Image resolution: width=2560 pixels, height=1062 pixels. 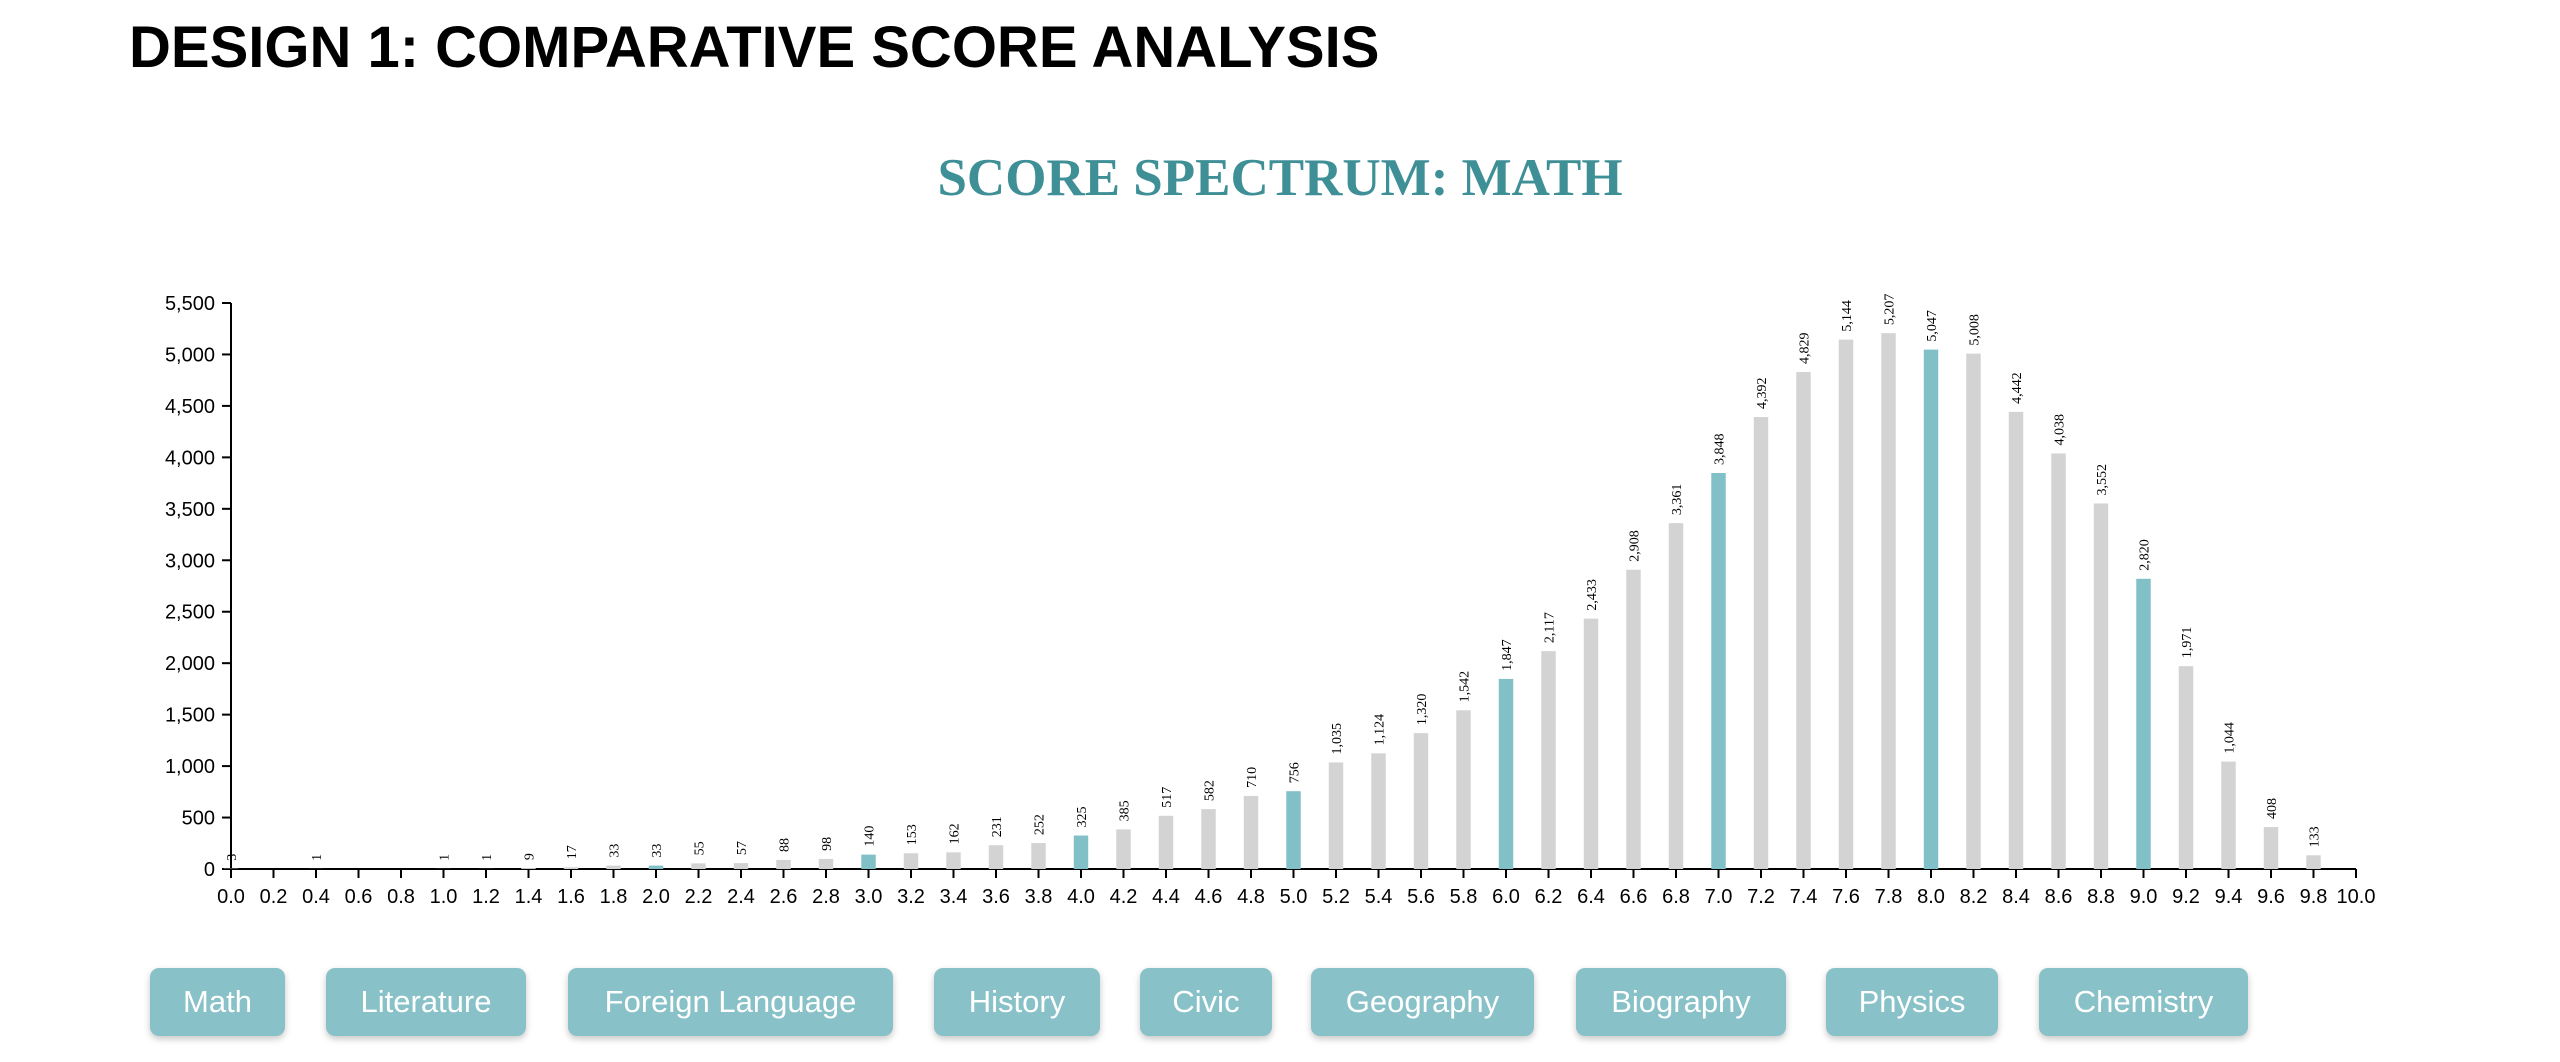 What do you see at coordinates (1422, 1002) in the screenshot?
I see `subject-button-geography: Geography` at bounding box center [1422, 1002].